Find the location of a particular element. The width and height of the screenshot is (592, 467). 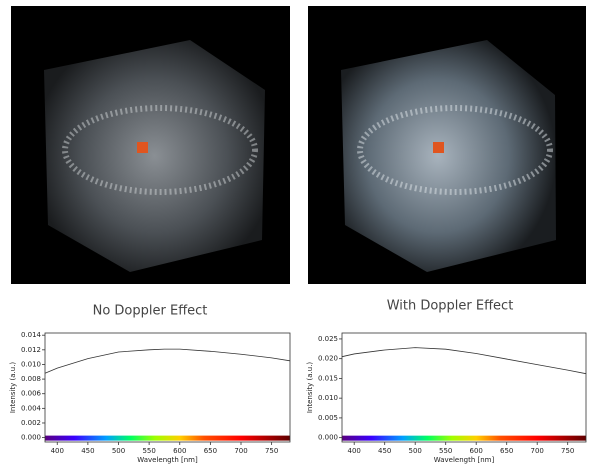

y-tick-label: 0.025 is located at coordinates (328, 339).